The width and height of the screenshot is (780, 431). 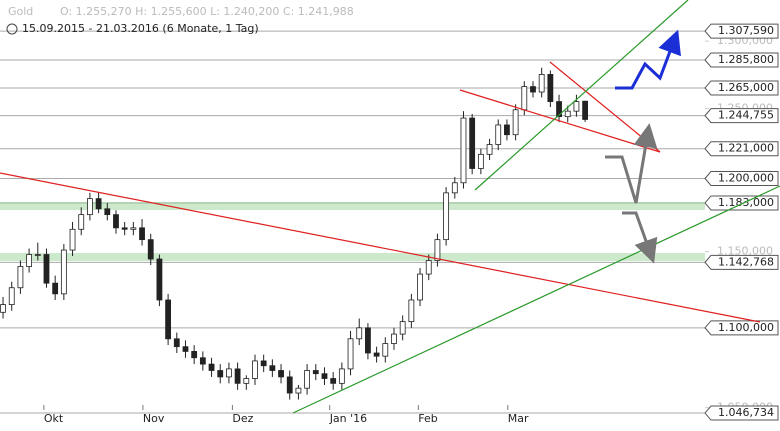 I want to click on x-tick-label: Jan '16, so click(x=348, y=418).